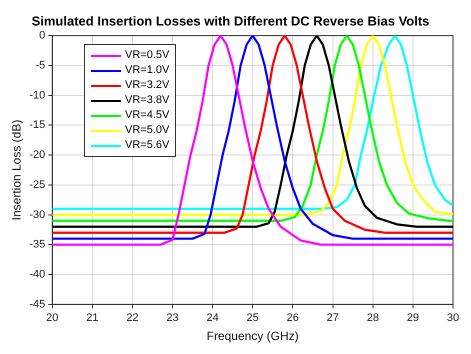 The image size is (471, 354). What do you see at coordinates (231, 20) in the screenshot?
I see `chart-title: Simulated Insertion Losses with Different DC Reverse Bias Volts` at bounding box center [231, 20].